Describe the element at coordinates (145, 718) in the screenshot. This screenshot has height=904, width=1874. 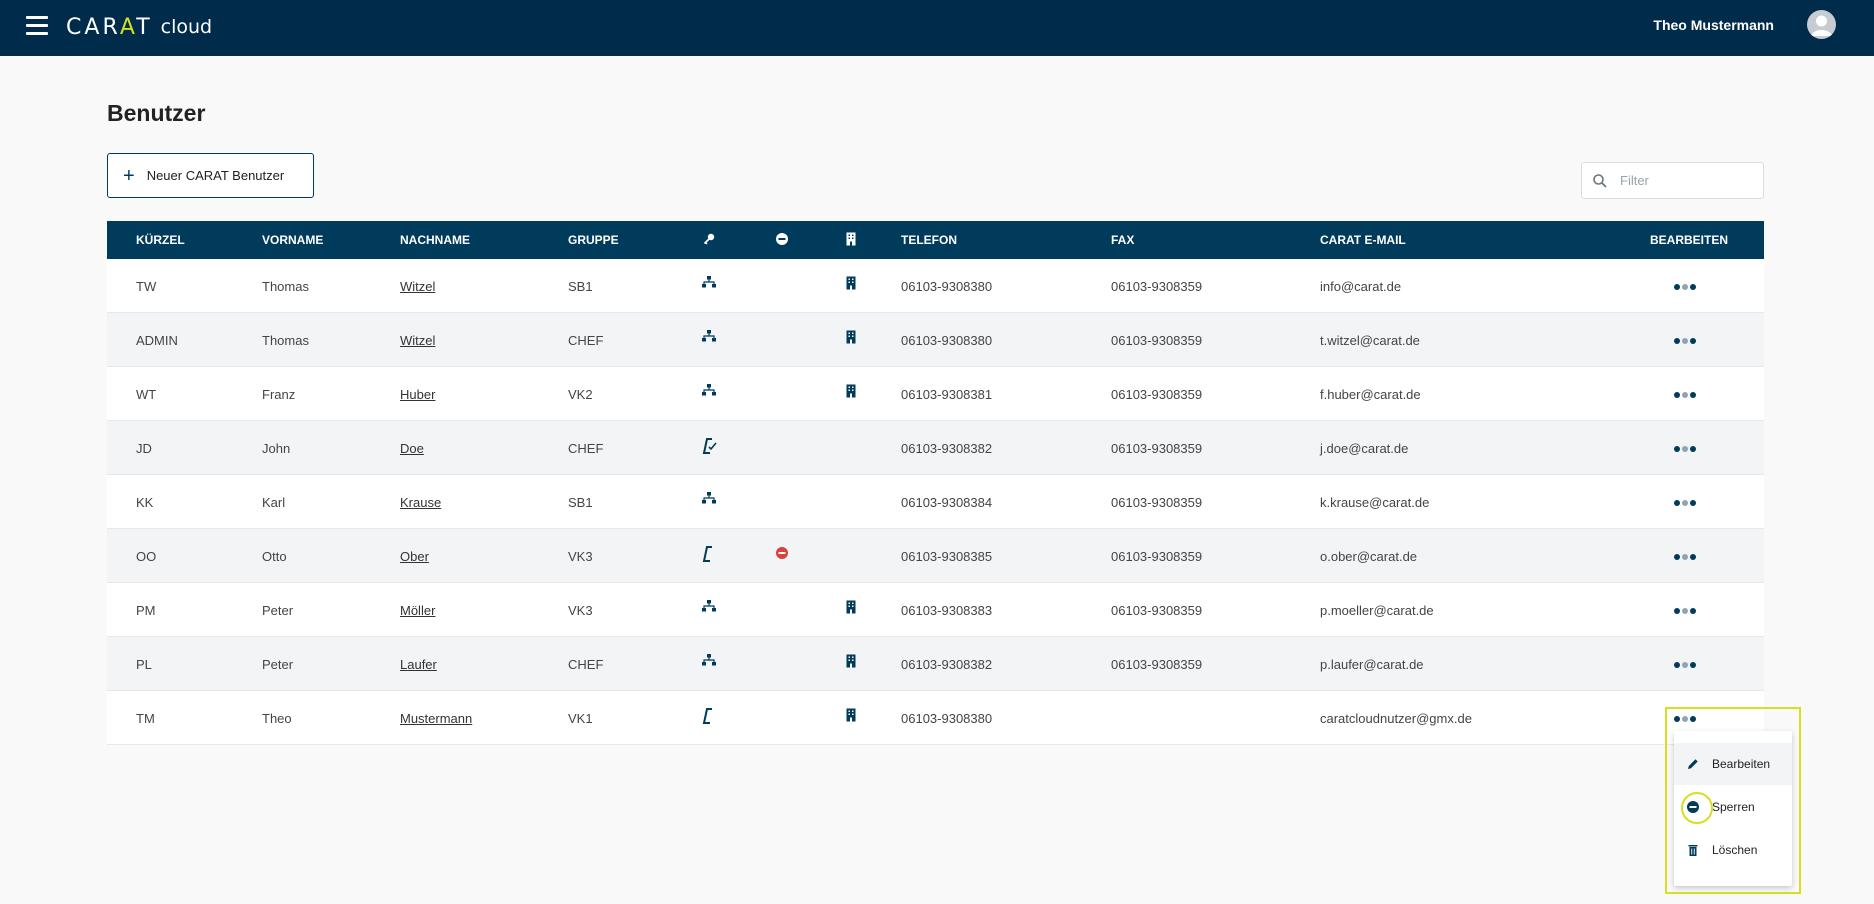
I see `cell-kuerzel: TM` at that location.